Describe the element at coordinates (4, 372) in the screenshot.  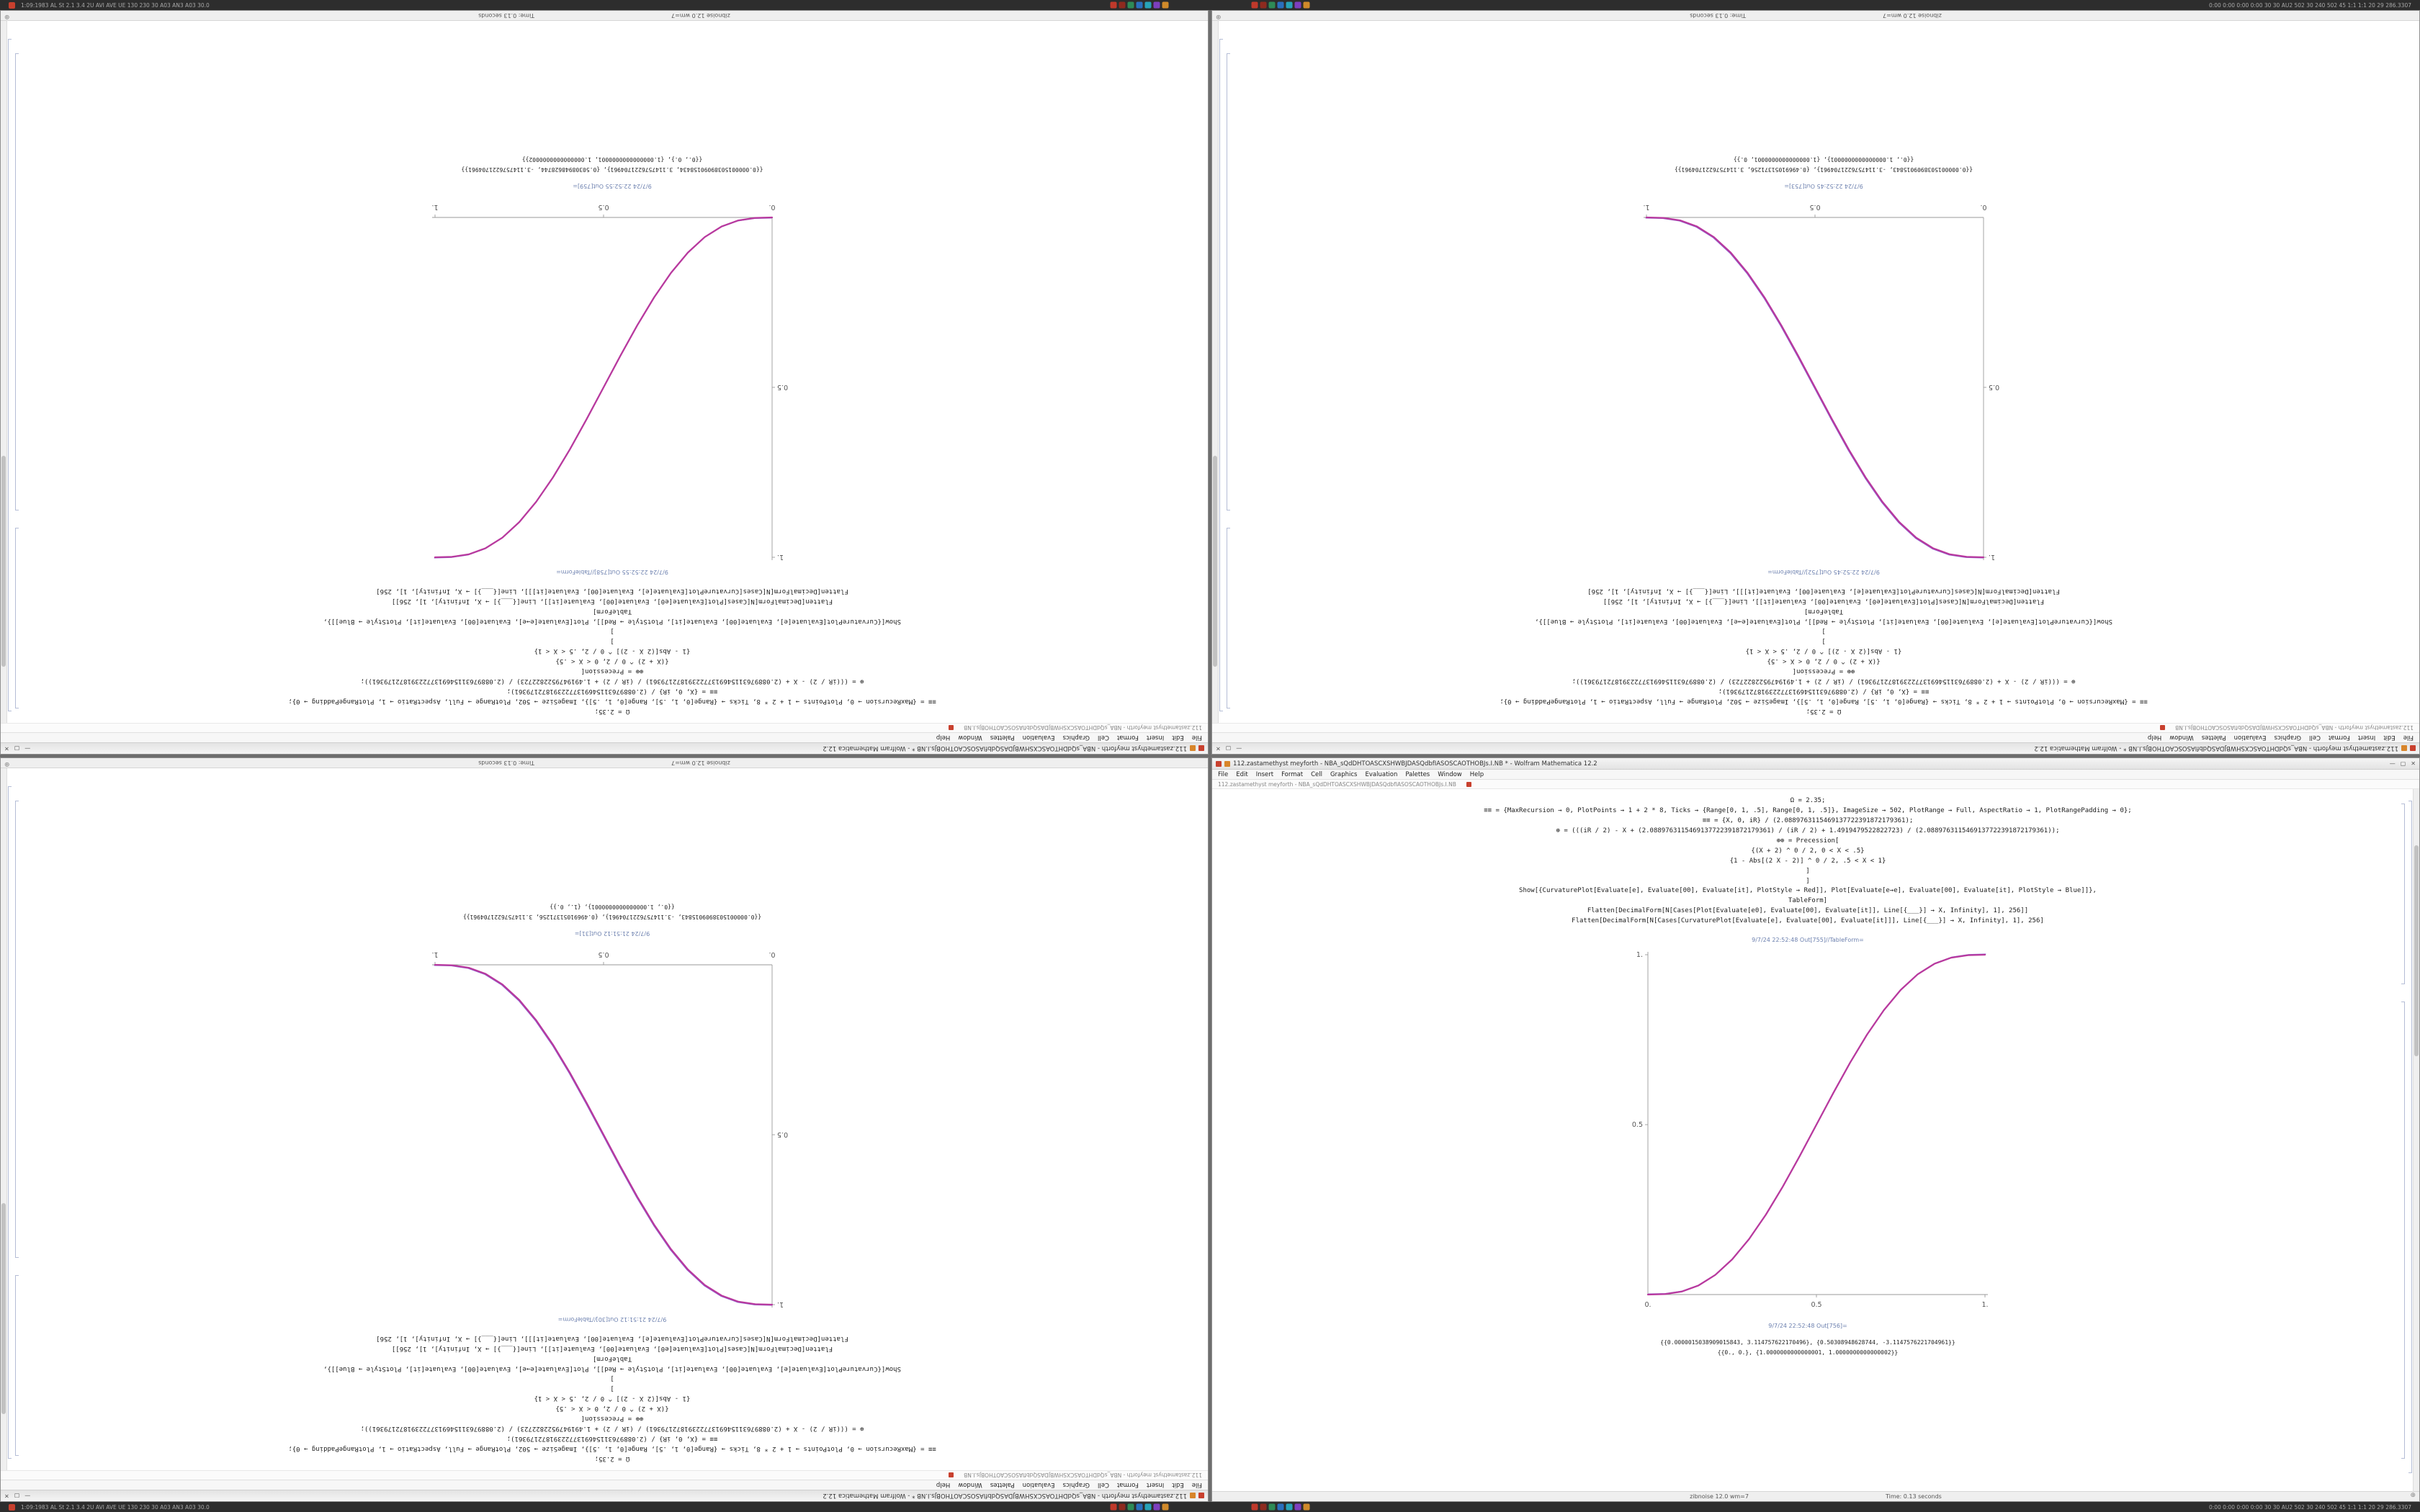
I see `vertical-scrollbar` at that location.